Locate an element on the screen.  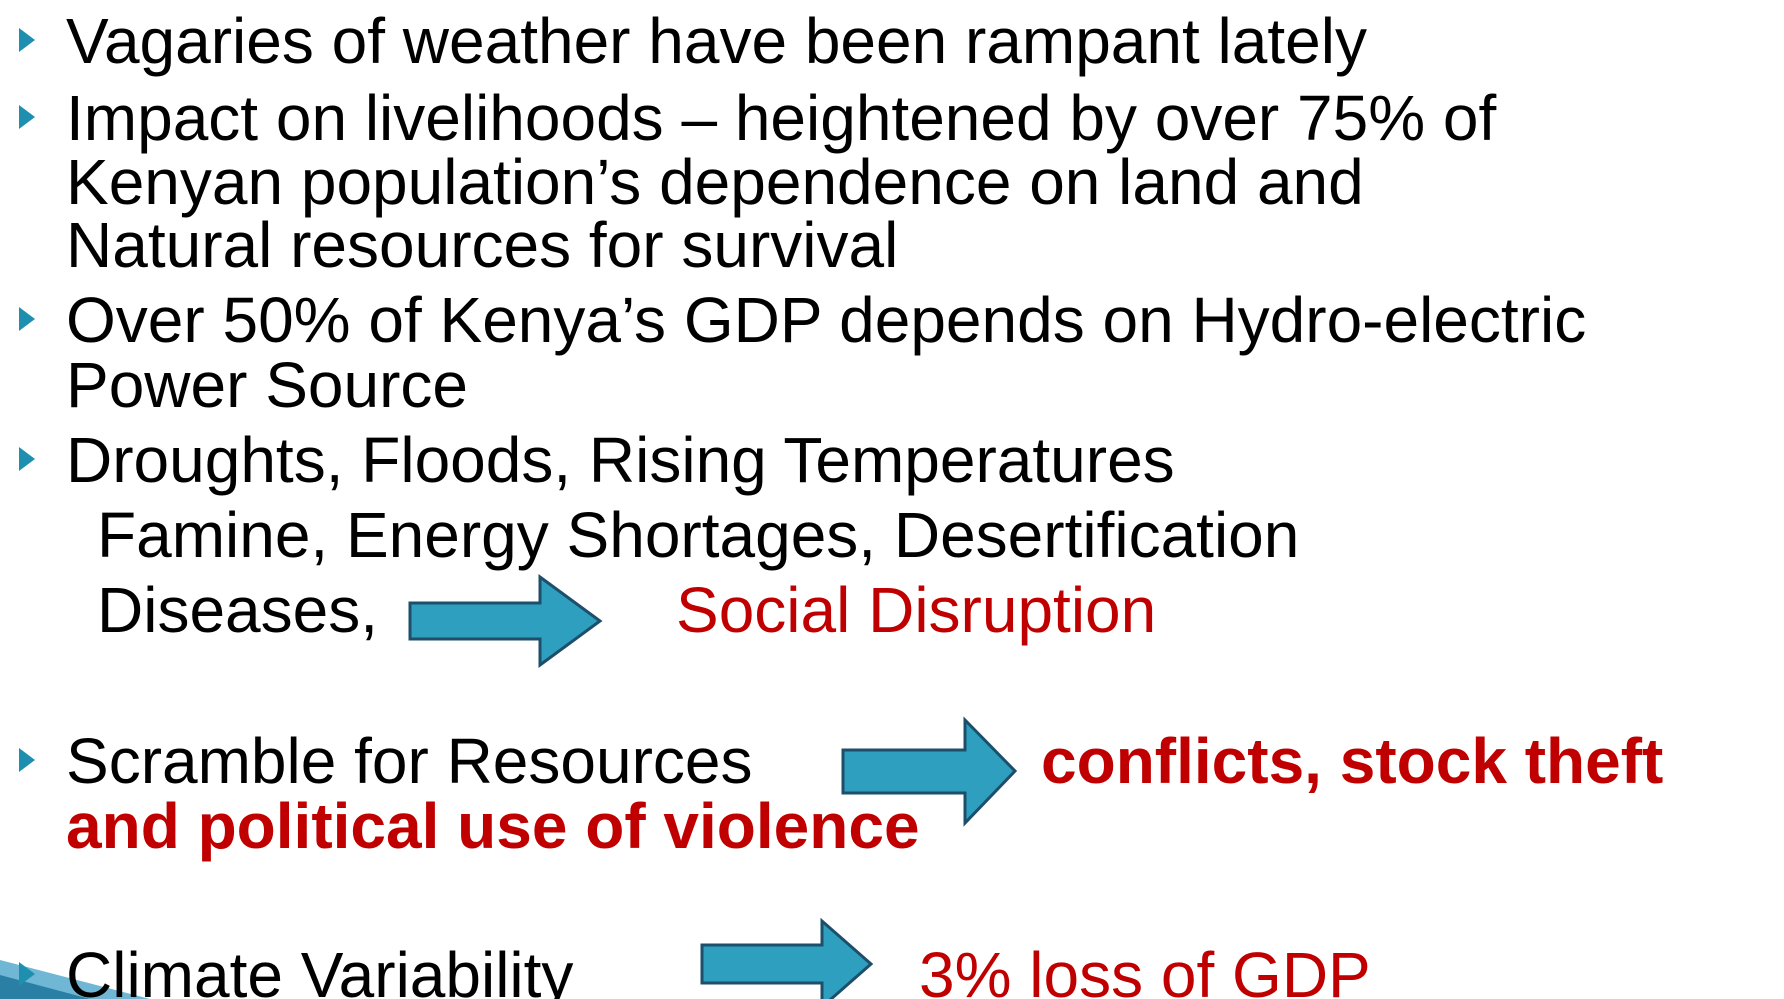
text-line: Power Source is located at coordinates (267, 385).